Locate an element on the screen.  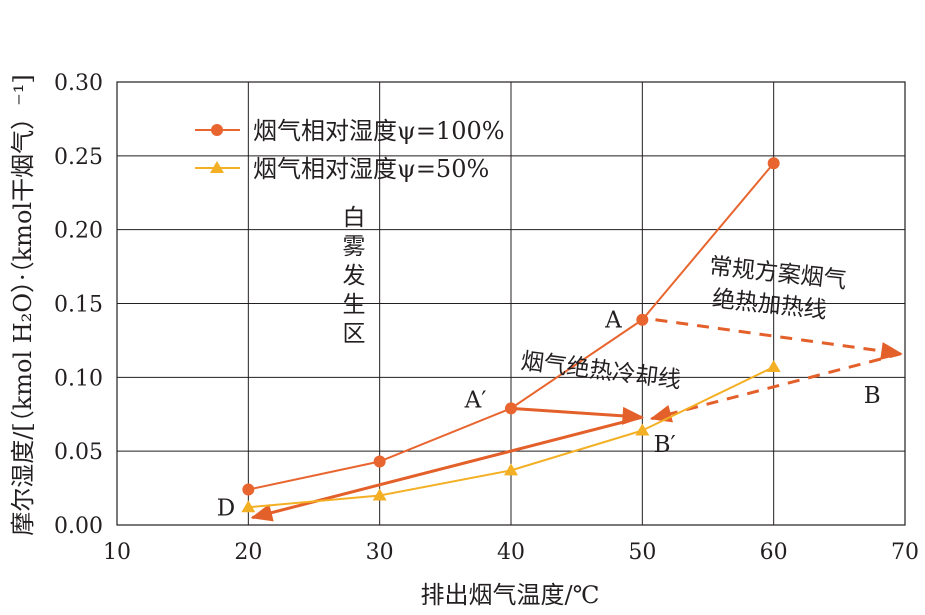
legend-label-100: 烟气相对湿度ψ=100% is located at coordinates (379, 131).